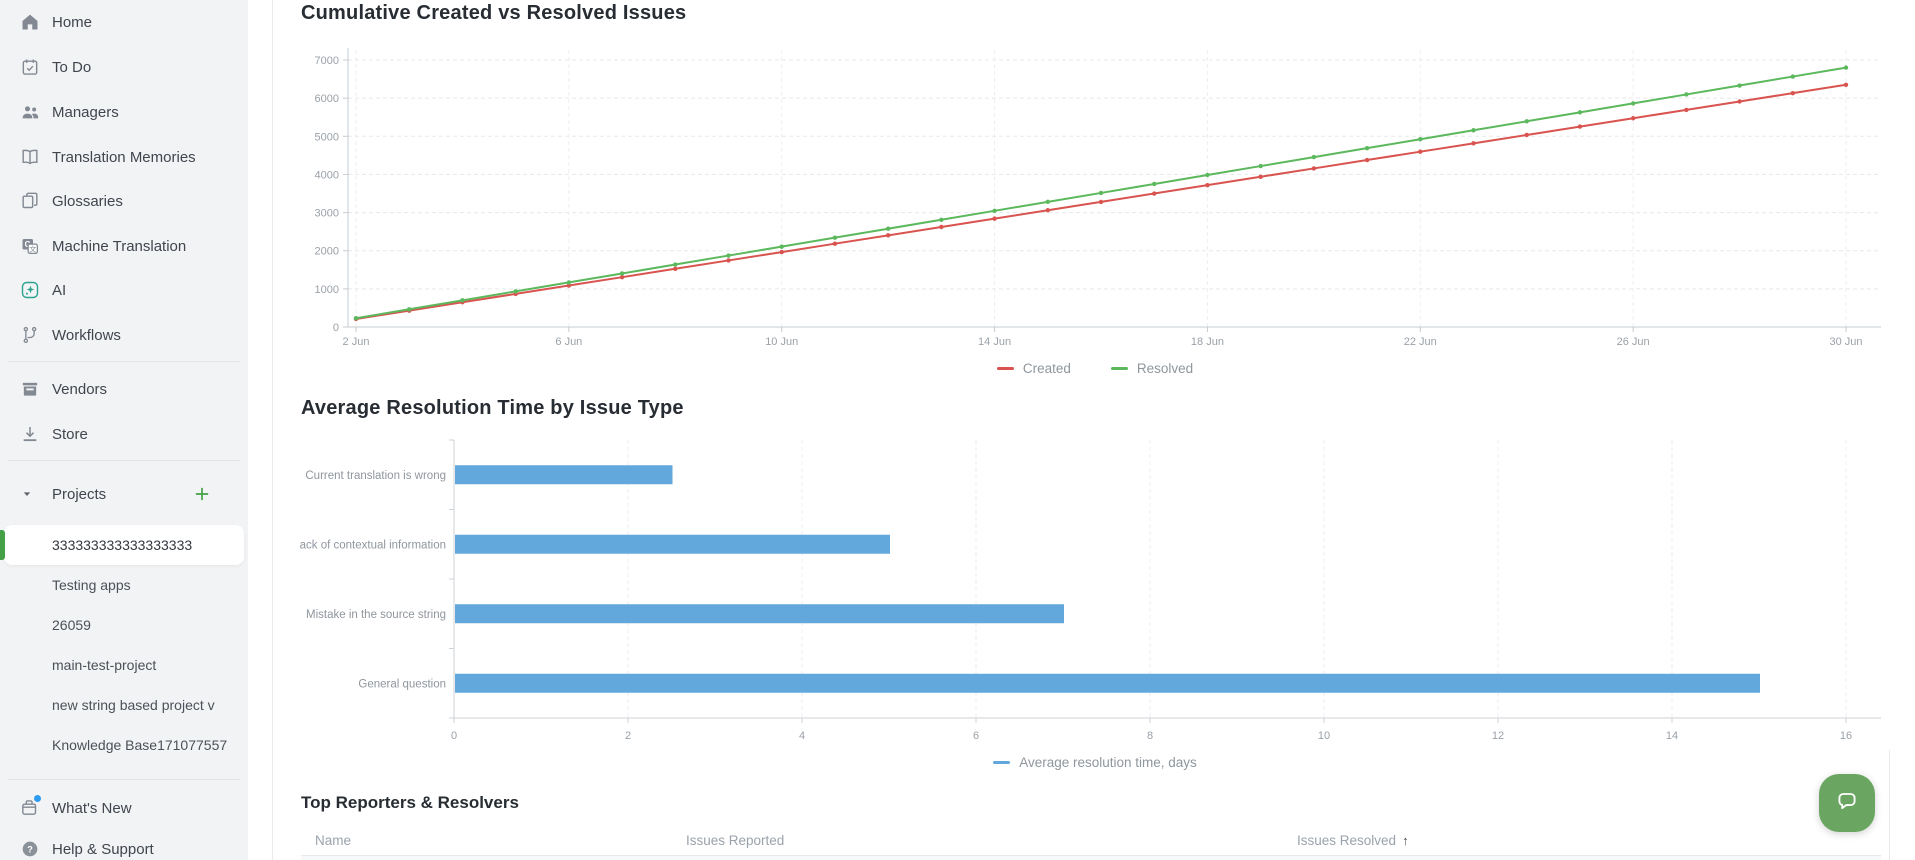 The height and width of the screenshot is (860, 1915). I want to click on sidebar-item-home: Home, so click(124, 22).